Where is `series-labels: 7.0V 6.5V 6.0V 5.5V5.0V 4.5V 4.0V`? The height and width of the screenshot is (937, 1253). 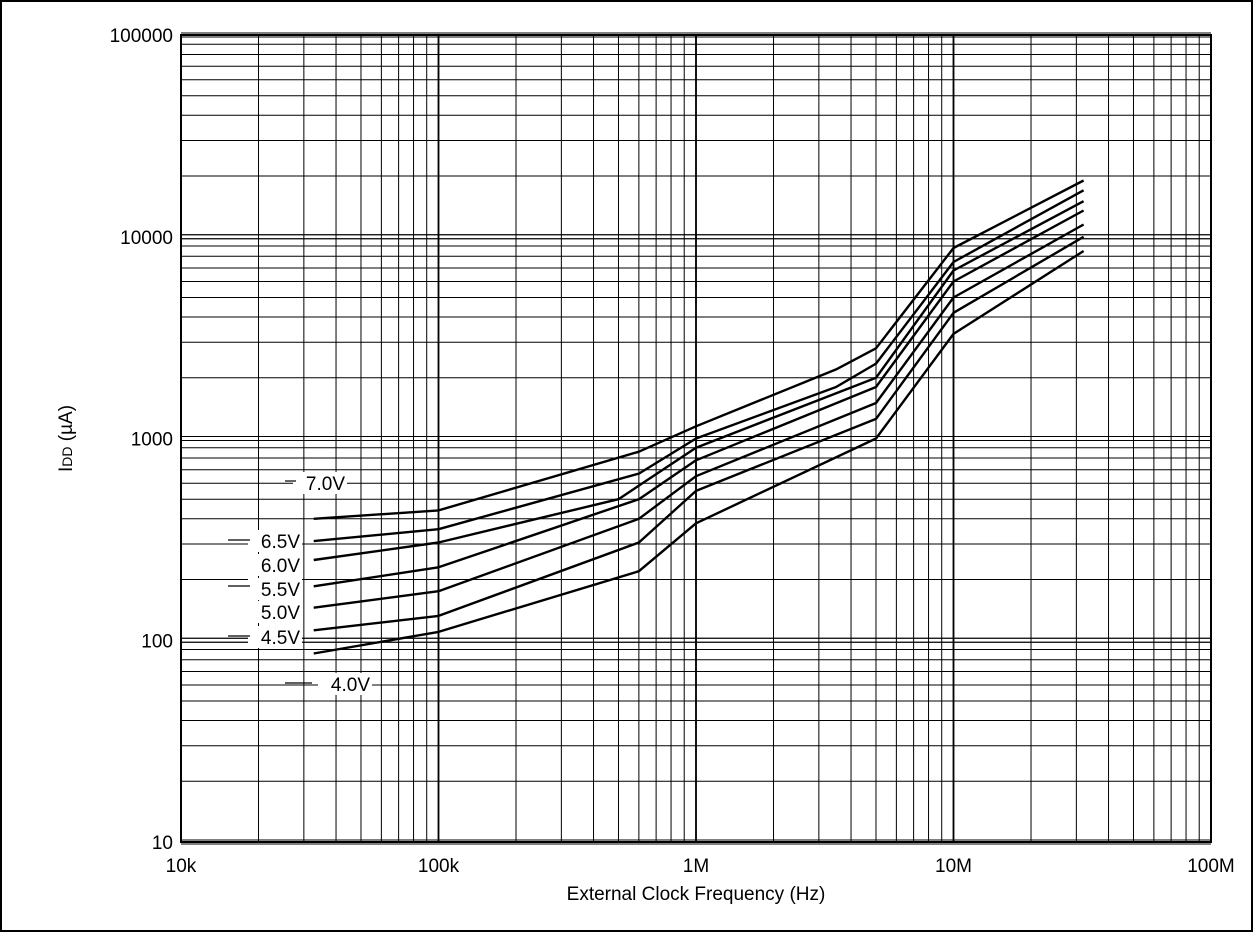
series-labels: 7.0V 6.5V 6.0V 5.5V5.0V 4.5V 4.0V is located at coordinates (300, 584).